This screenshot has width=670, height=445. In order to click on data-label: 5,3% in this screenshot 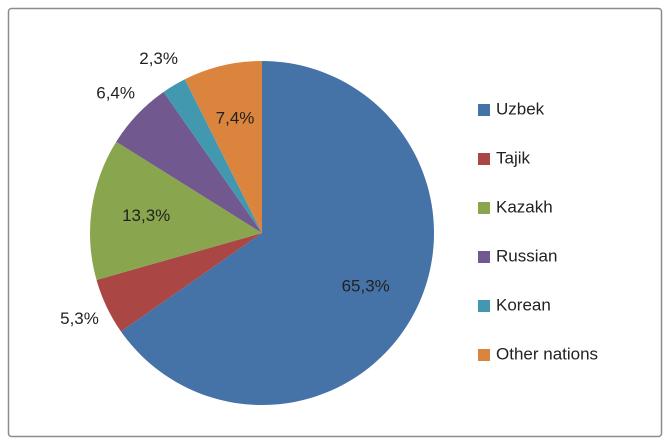, I will do `click(79, 318)`.